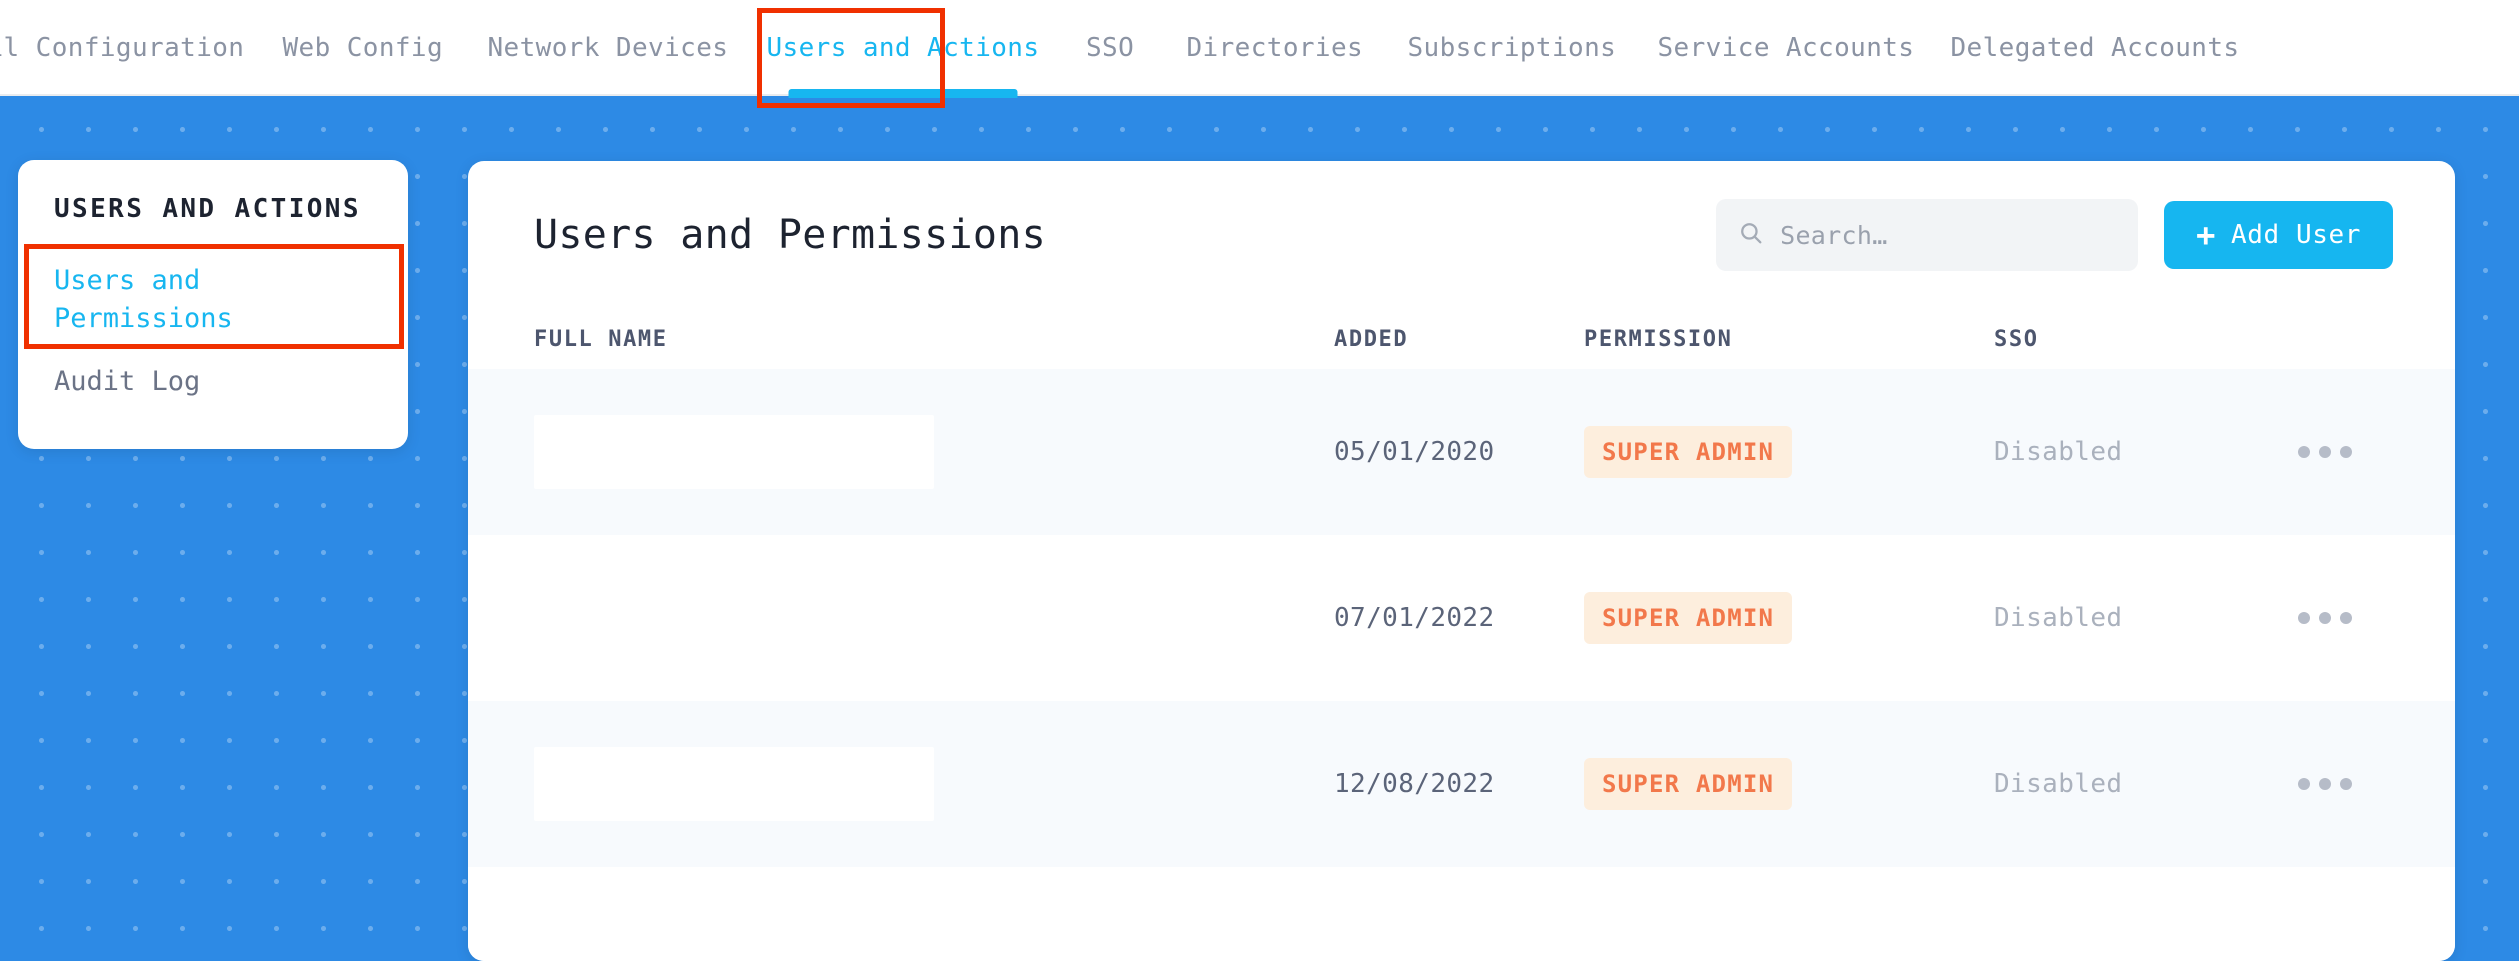 This screenshot has width=2519, height=961. I want to click on column-header-sso: SSO, so click(2016, 339).